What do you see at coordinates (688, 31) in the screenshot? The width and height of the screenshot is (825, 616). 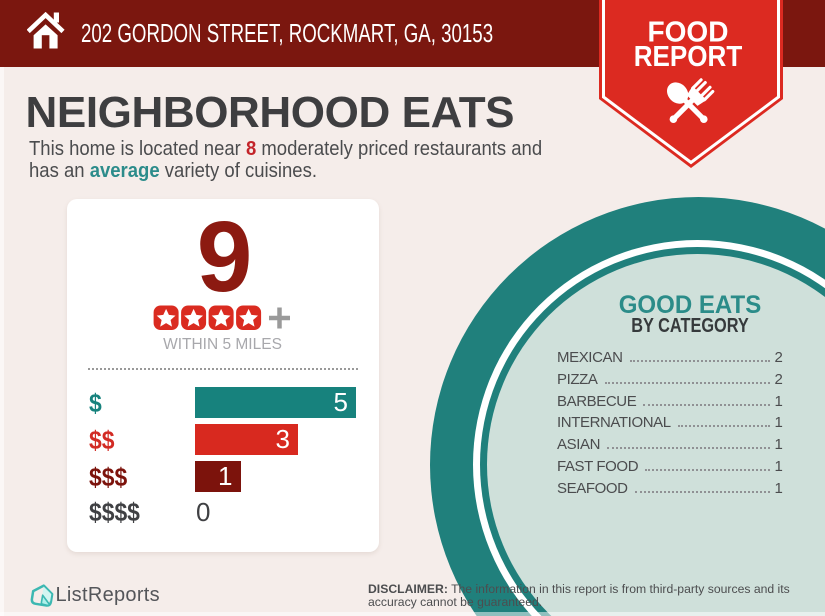 I see `svg-text: FOOD` at bounding box center [688, 31].